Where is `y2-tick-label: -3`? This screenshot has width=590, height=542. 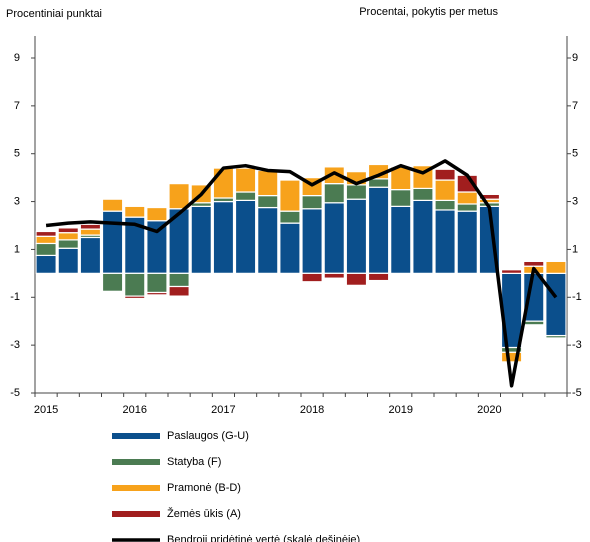
y2-tick-label: -3 is located at coordinates (577, 345).